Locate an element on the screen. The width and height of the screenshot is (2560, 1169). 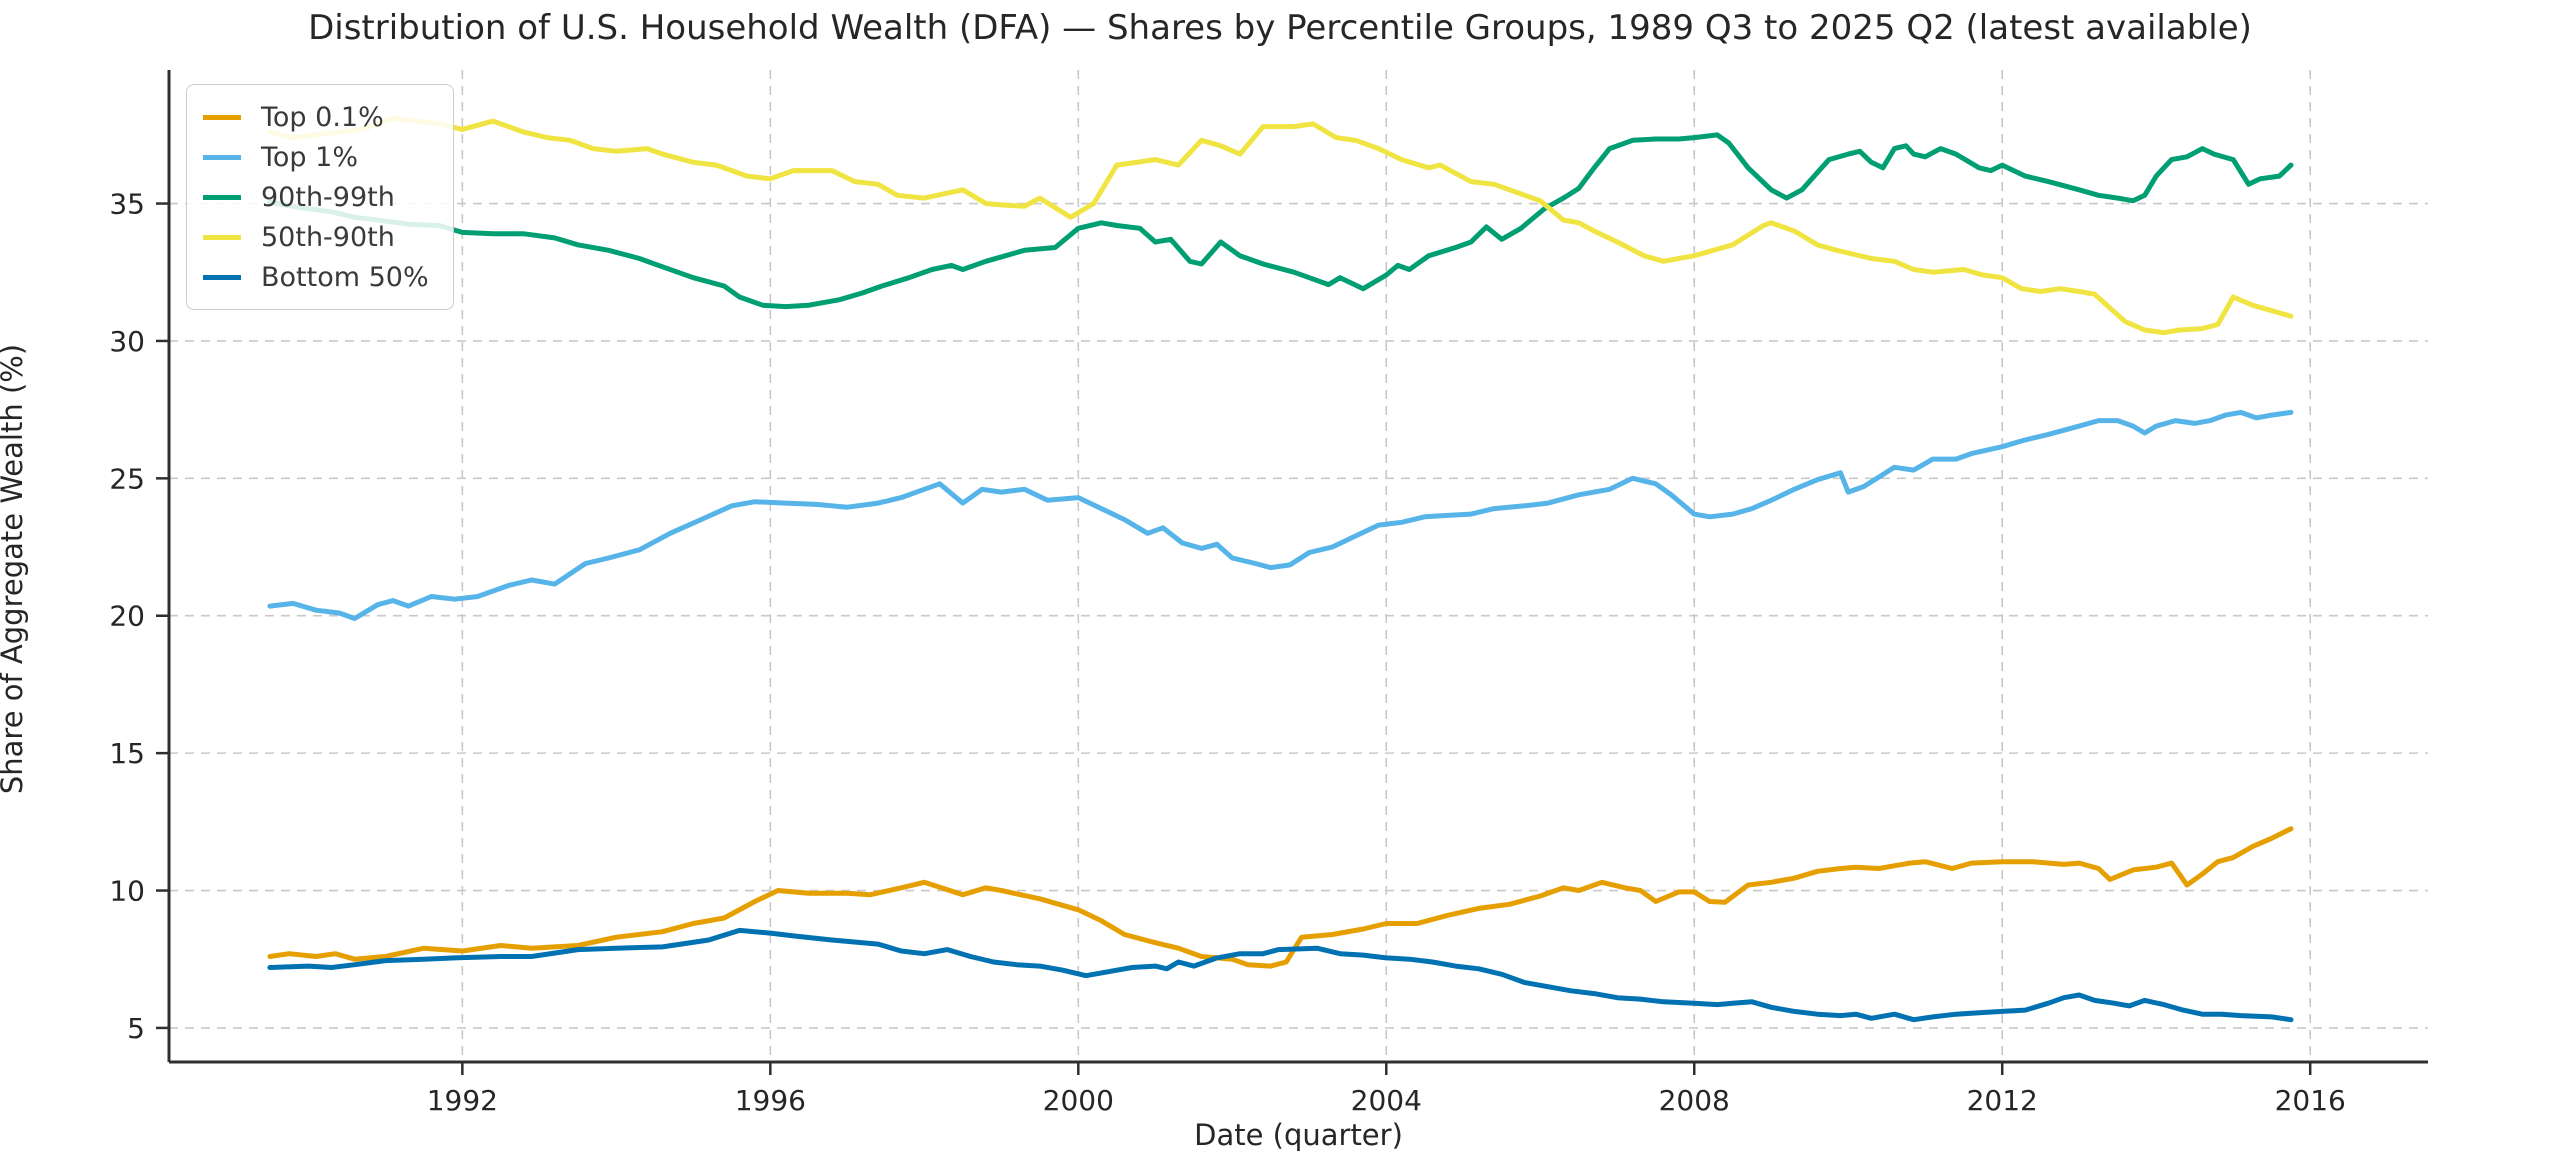
legend-item-top-0-1-: Top 0.1% is located at coordinates (316, 117).